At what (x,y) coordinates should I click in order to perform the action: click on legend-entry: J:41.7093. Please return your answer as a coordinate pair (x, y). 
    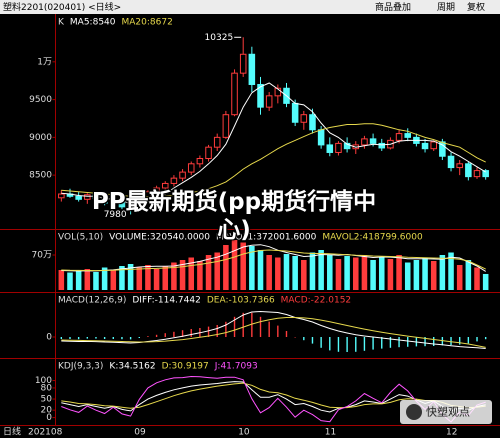
    Looking at the image, I should click on (236, 367).